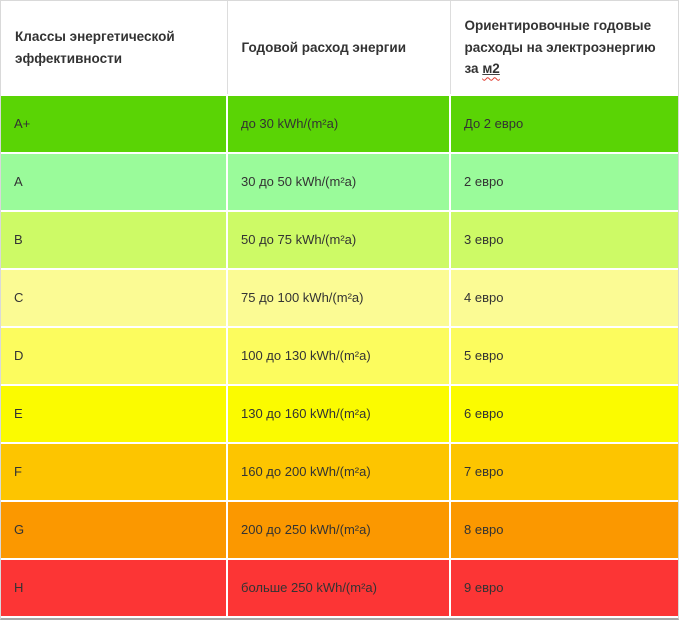 This screenshot has height=629, width=679. Describe the element at coordinates (563, 356) in the screenshot. I see `cost-cell: 5 евро` at that location.